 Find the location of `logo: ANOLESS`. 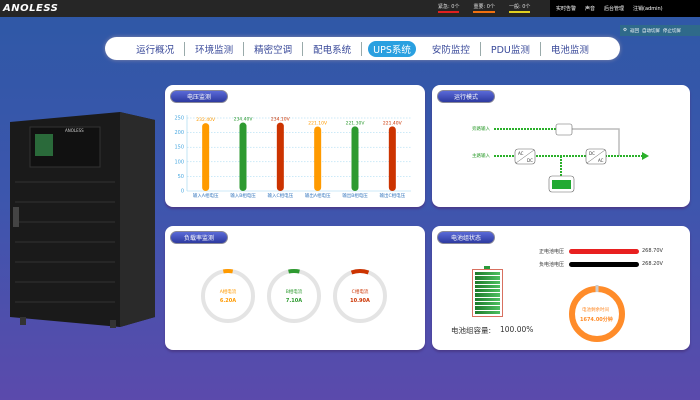

logo: ANOLESS is located at coordinates (31, 8).